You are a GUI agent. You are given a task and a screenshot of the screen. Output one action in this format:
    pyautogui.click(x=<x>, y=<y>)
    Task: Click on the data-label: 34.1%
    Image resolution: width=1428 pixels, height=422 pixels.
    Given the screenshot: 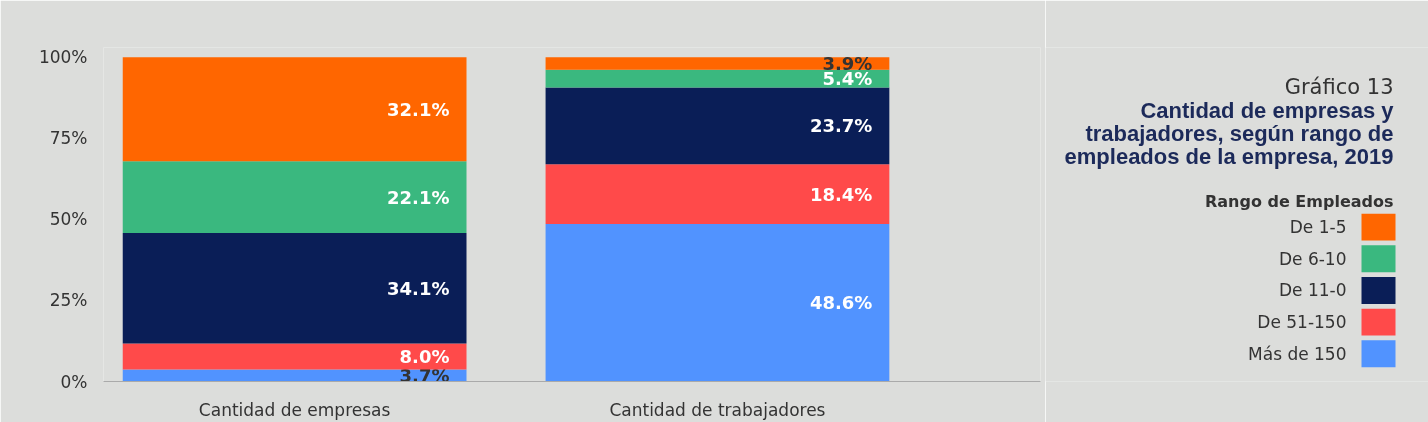 What is the action you would take?
    pyautogui.click(x=418, y=288)
    